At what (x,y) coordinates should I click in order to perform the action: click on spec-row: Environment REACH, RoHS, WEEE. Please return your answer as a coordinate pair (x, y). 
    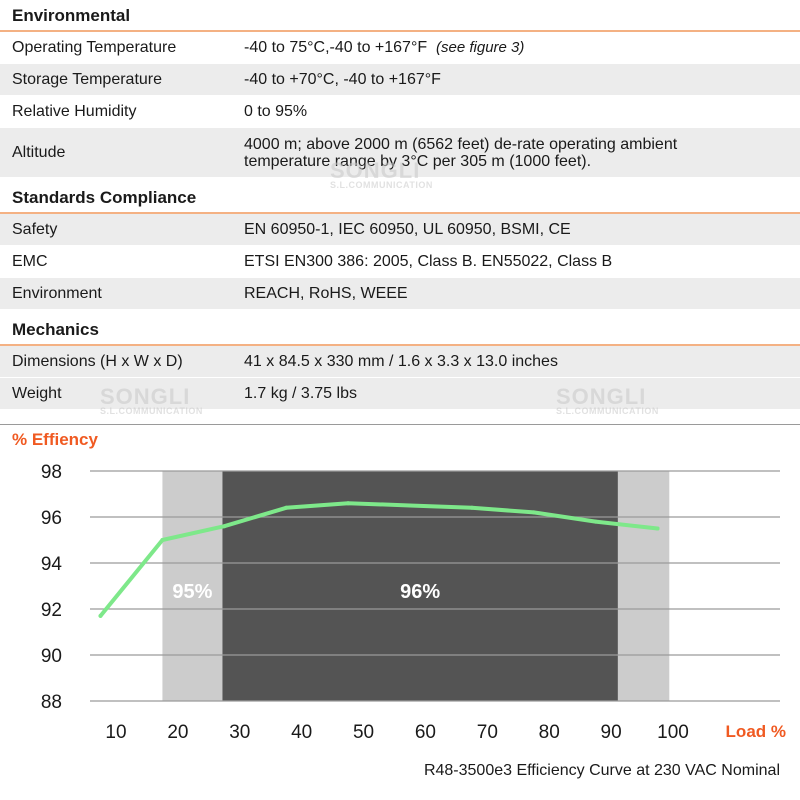
    Looking at the image, I should click on (400, 294).